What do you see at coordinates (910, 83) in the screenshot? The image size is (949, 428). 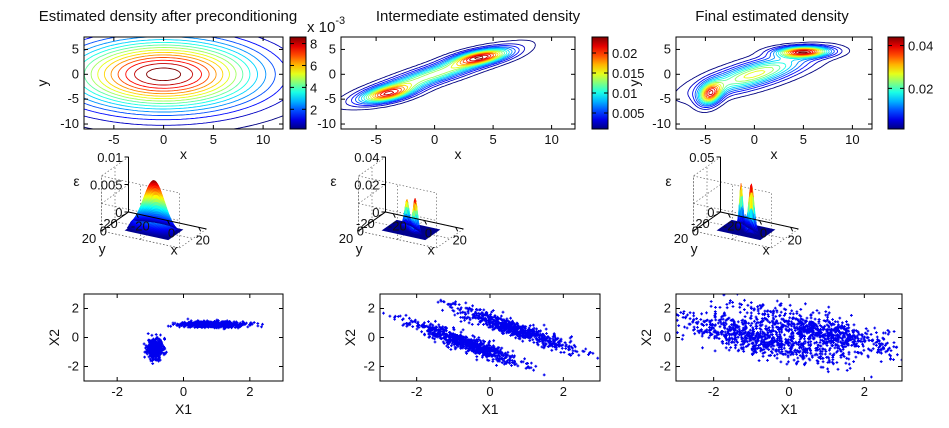 I see `colorbar-3: 0.02 0.04` at bounding box center [910, 83].